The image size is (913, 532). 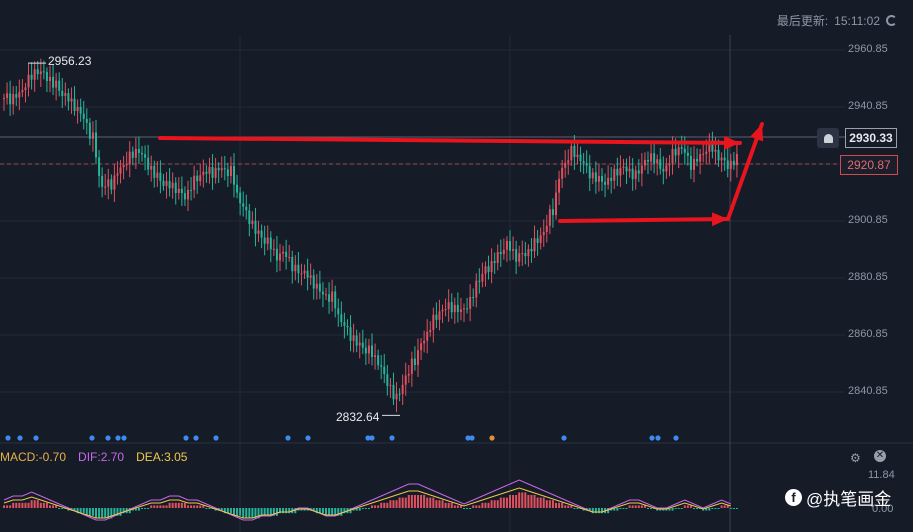 I want to click on y-tick-label: 2900.85, so click(x=868, y=220).